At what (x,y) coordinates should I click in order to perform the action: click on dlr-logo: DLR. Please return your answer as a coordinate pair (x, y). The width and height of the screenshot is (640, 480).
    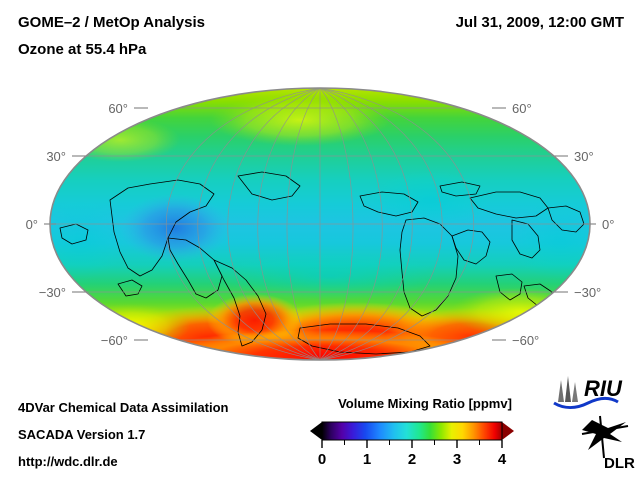
    Looking at the image, I should click on (608, 443).